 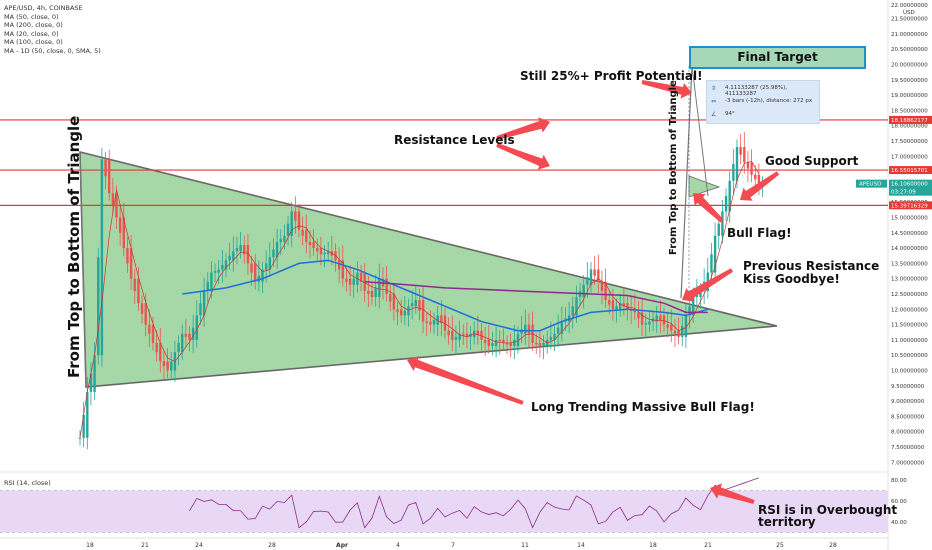 I want to click on measure-line-right, so click(x=686, y=182).